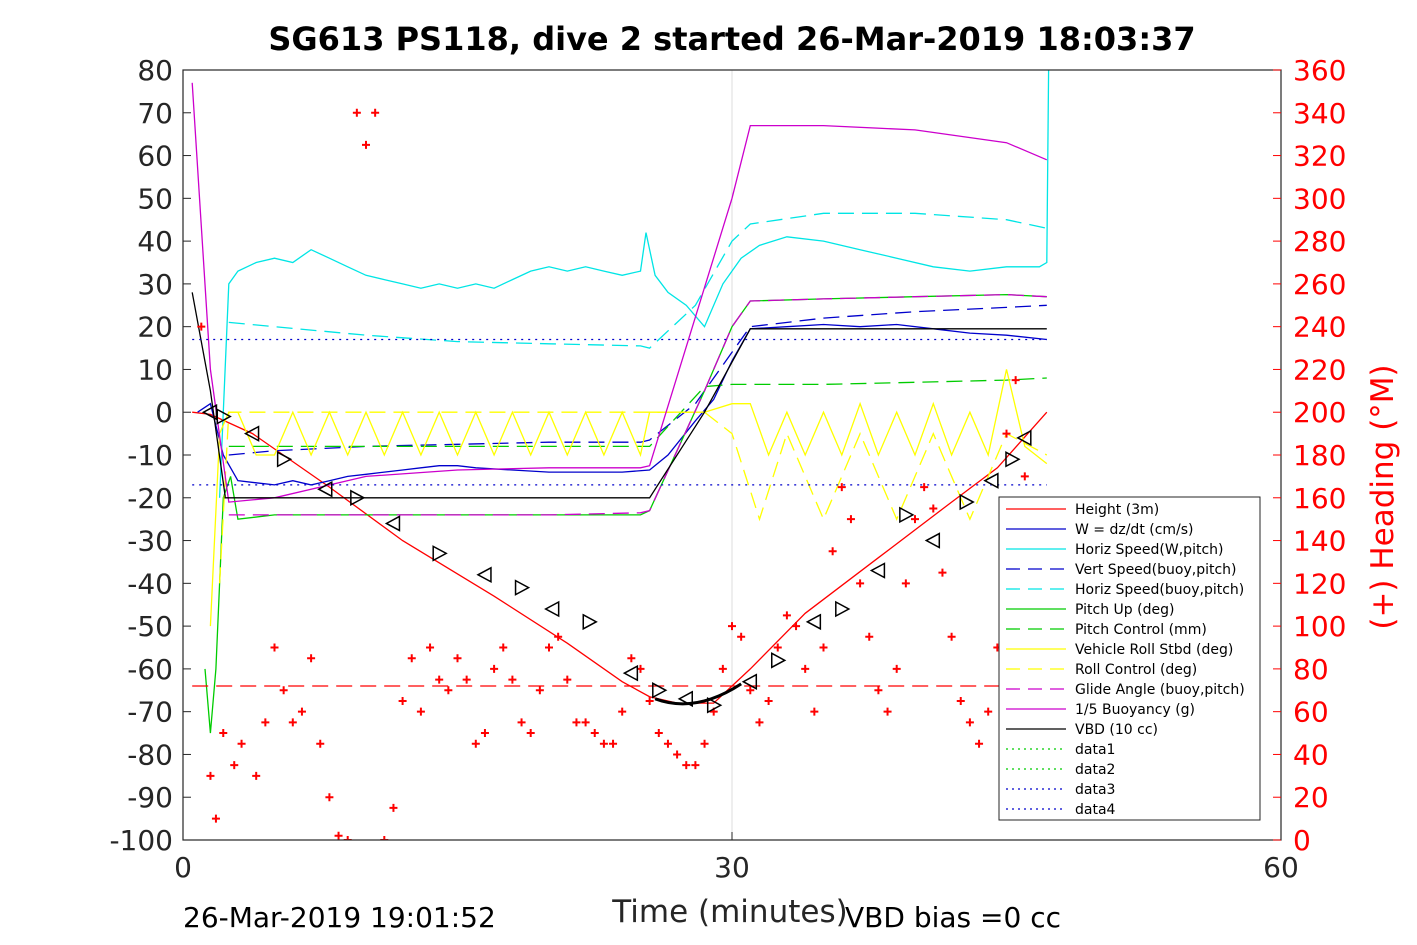  What do you see at coordinates (150, 455) in the screenshot?
I see `left-tick-label: -10` at bounding box center [150, 455].